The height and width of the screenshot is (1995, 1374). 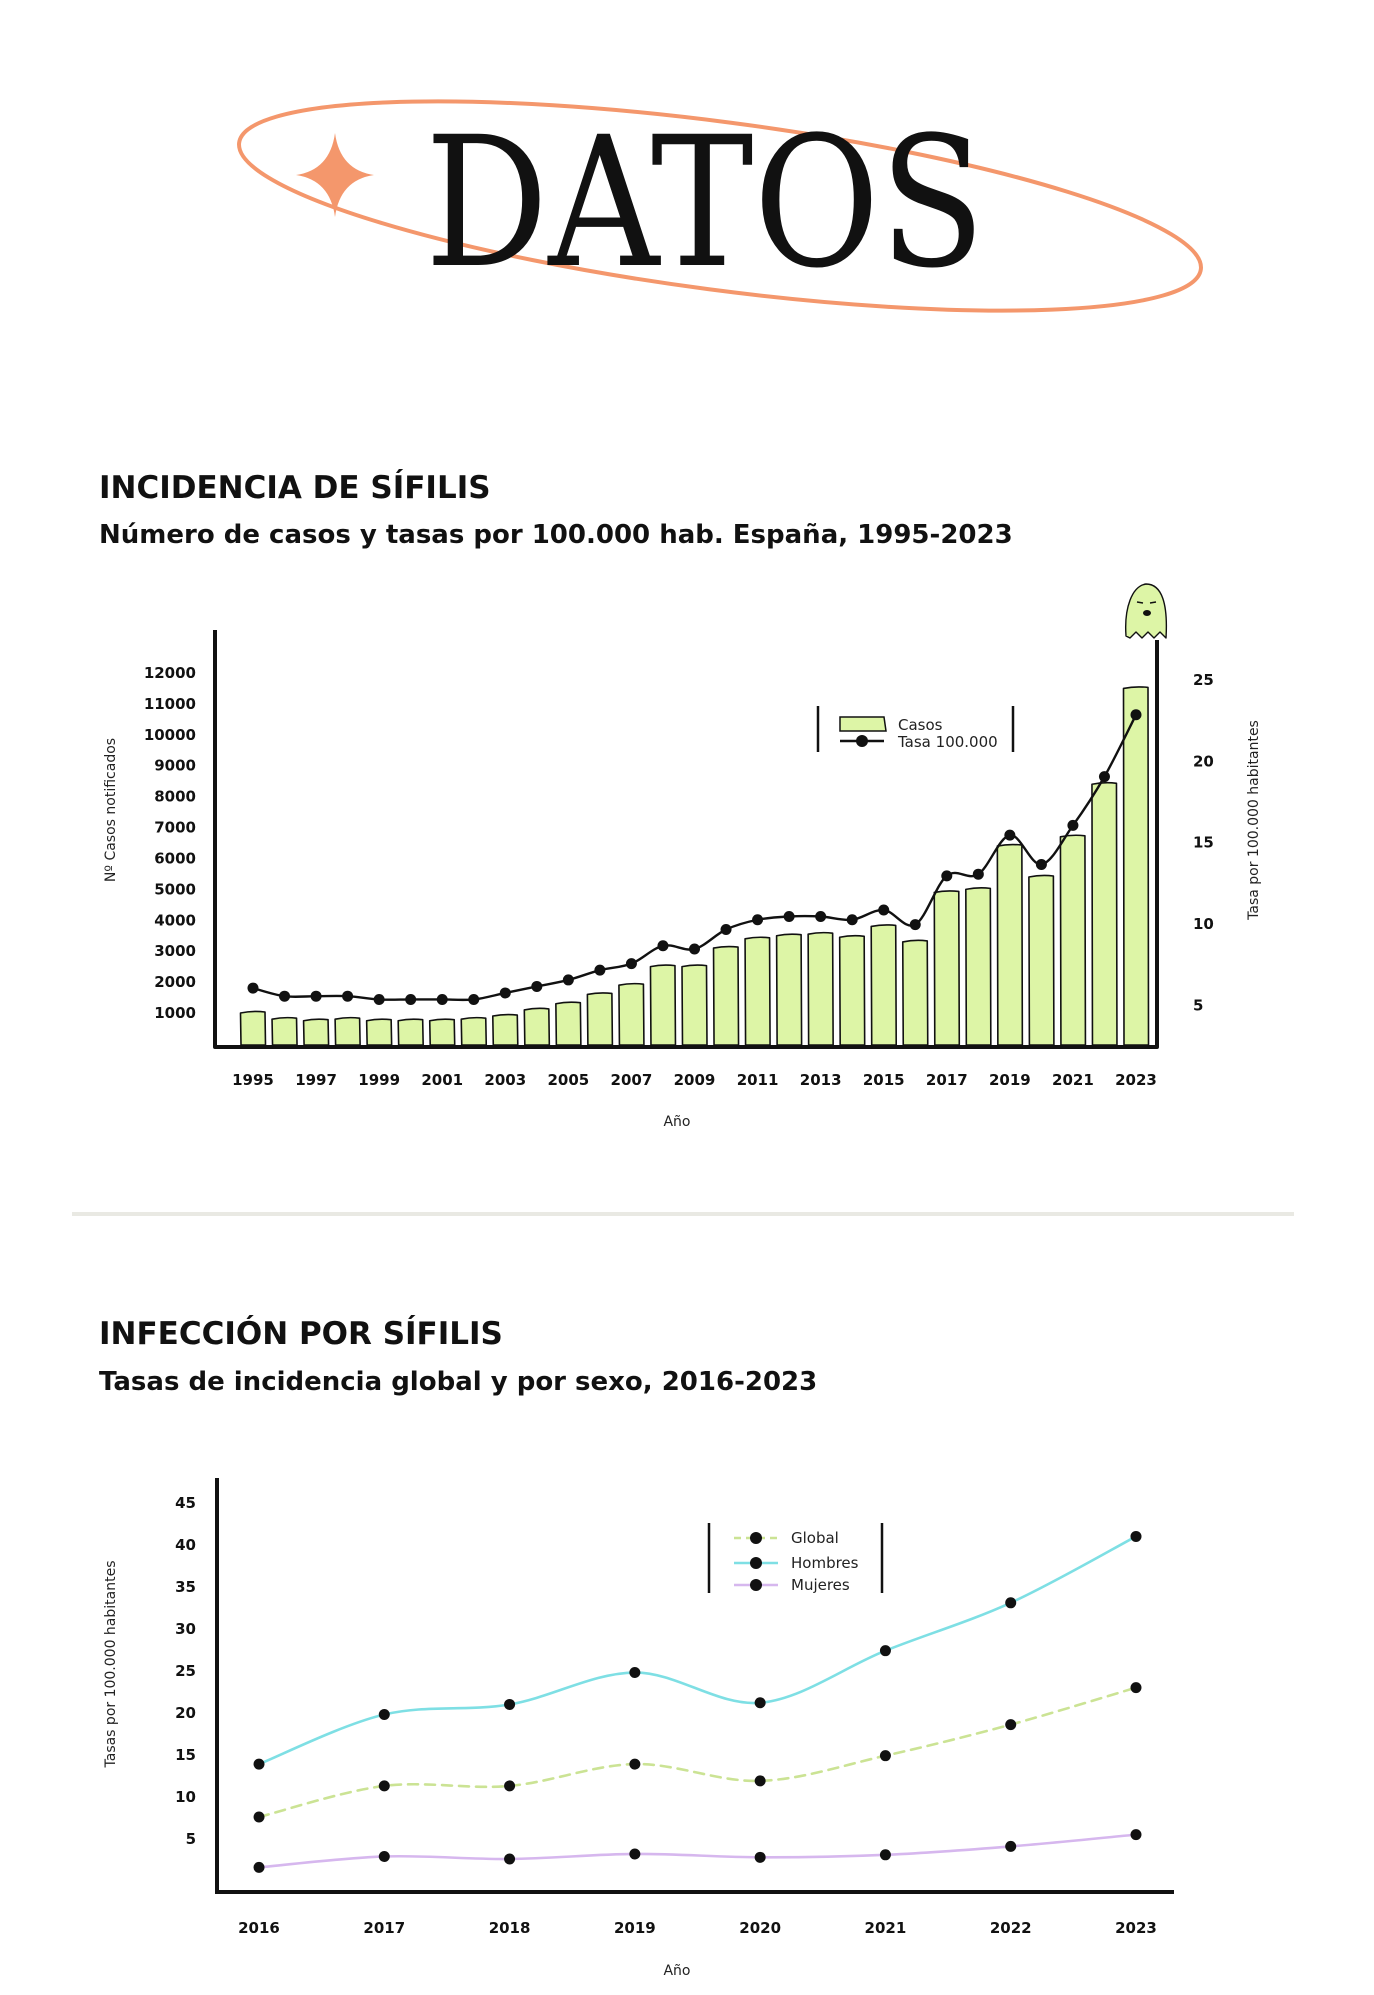 What do you see at coordinates (185, 1671) in the screenshot?
I see `y-tick-25: 25` at bounding box center [185, 1671].